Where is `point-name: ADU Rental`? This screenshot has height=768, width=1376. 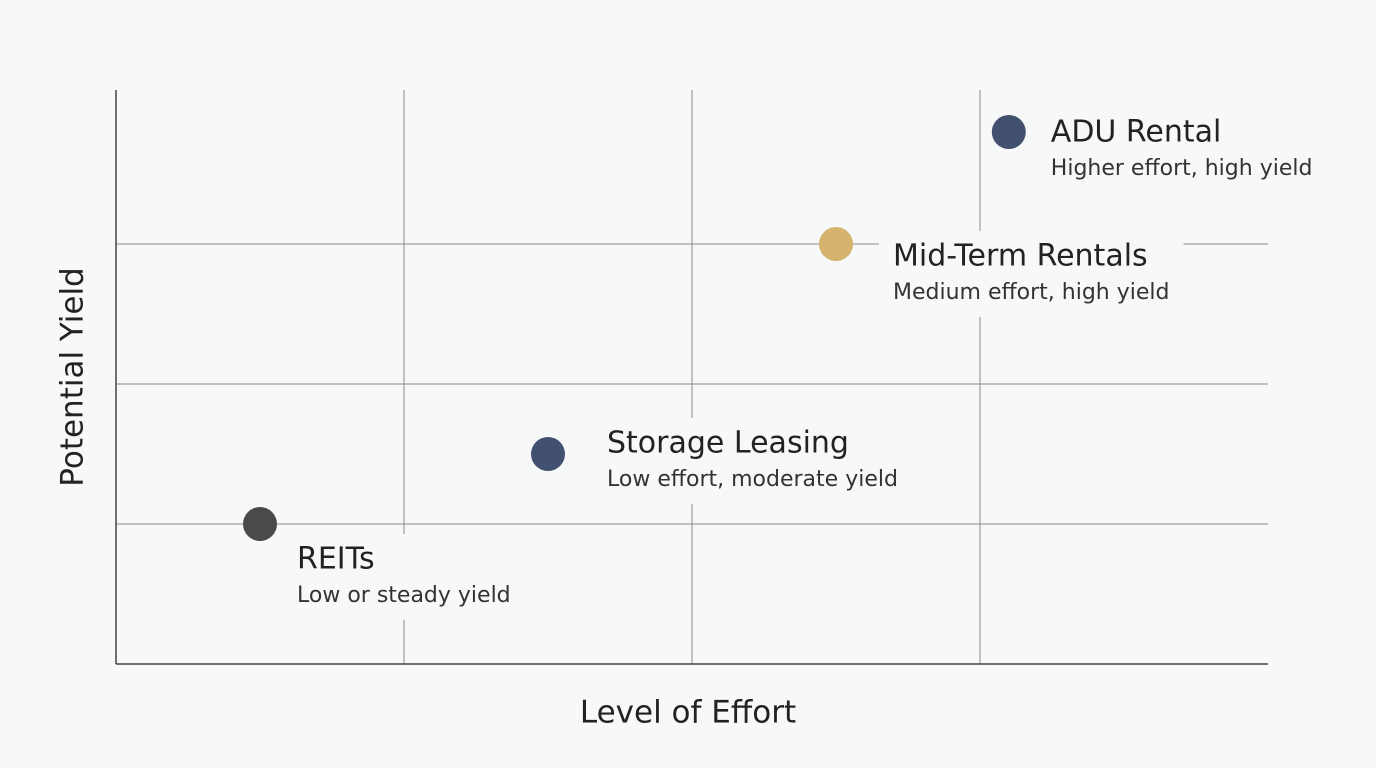
point-name: ADU Rental is located at coordinates (1136, 132).